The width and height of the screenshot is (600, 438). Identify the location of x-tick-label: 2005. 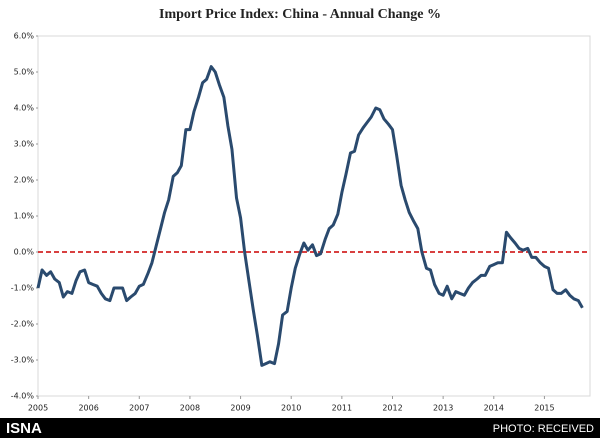
(38, 408).